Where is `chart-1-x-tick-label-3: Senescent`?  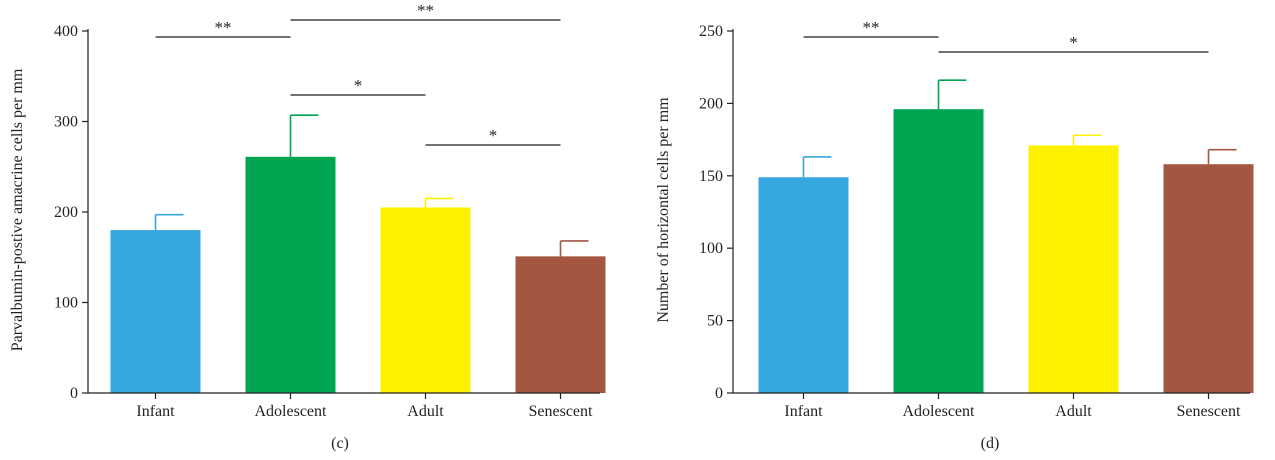
chart-1-x-tick-label-3: Senescent is located at coordinates (1209, 411).